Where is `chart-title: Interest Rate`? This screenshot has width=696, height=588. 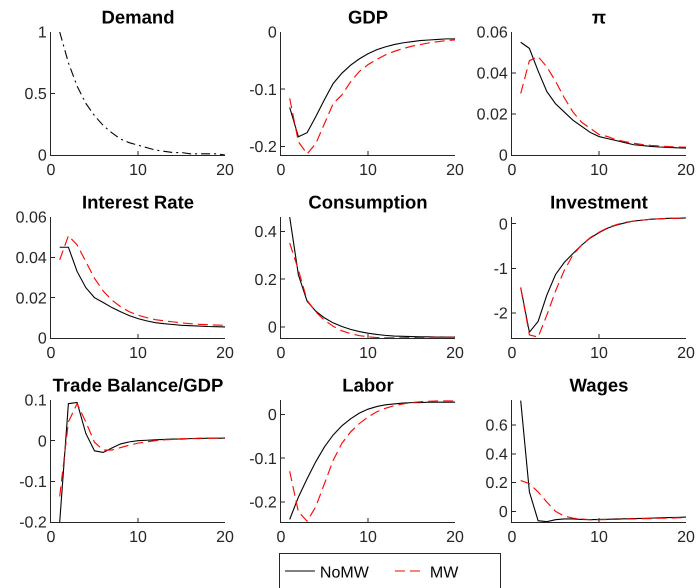
chart-title: Interest Rate is located at coordinates (138, 201).